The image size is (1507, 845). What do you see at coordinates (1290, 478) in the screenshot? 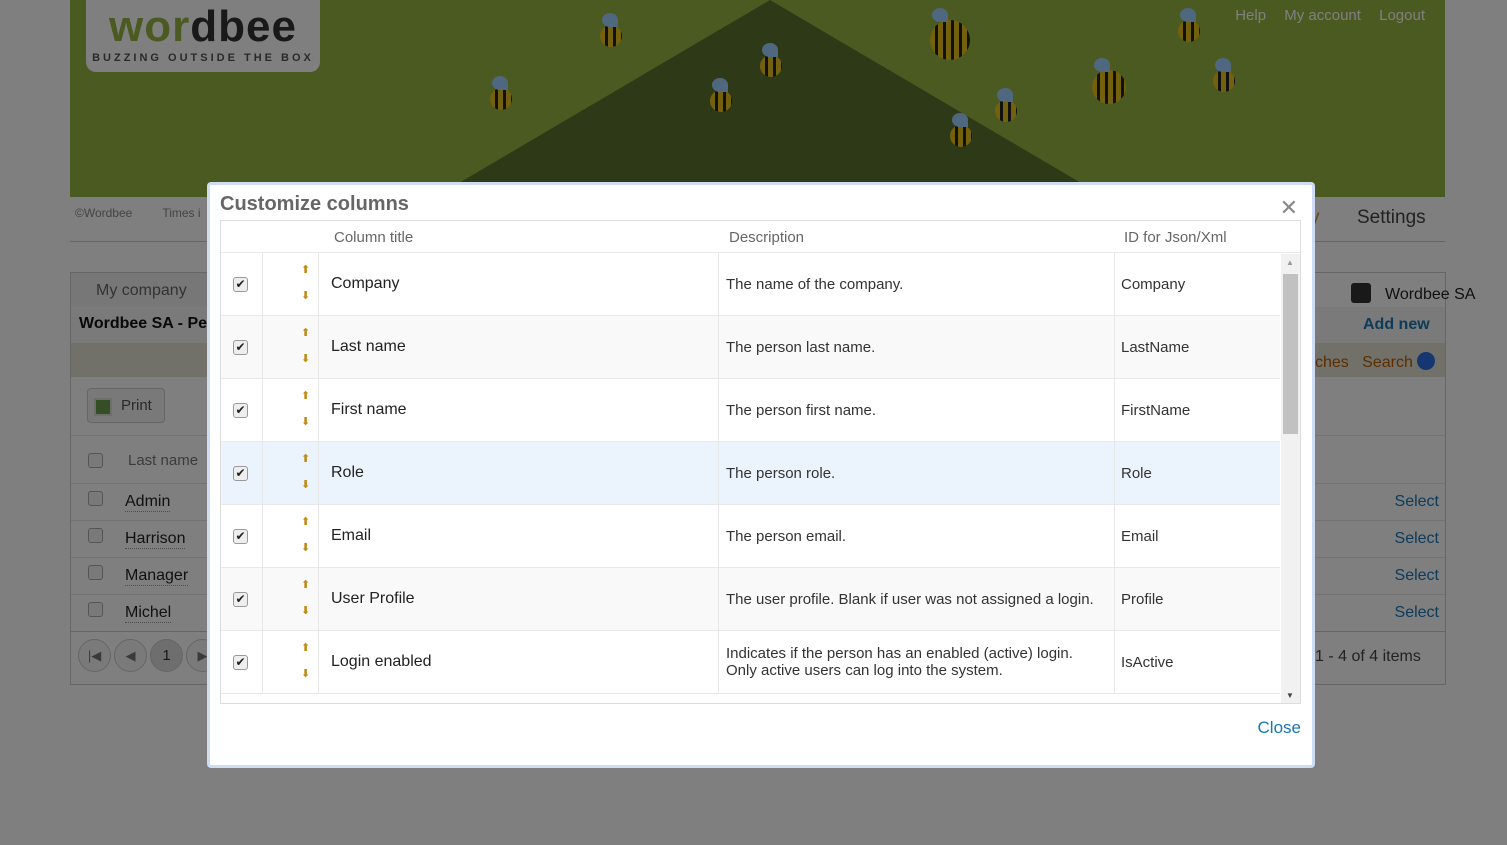
I see `scrollbar: ▲ ▼` at bounding box center [1290, 478].